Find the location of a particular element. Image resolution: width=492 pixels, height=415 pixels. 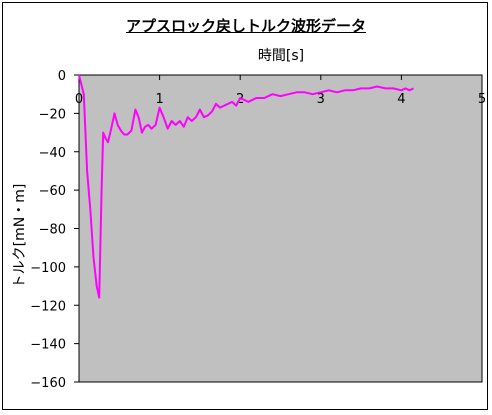

y-tick-label: −80 is located at coordinates (52, 230).